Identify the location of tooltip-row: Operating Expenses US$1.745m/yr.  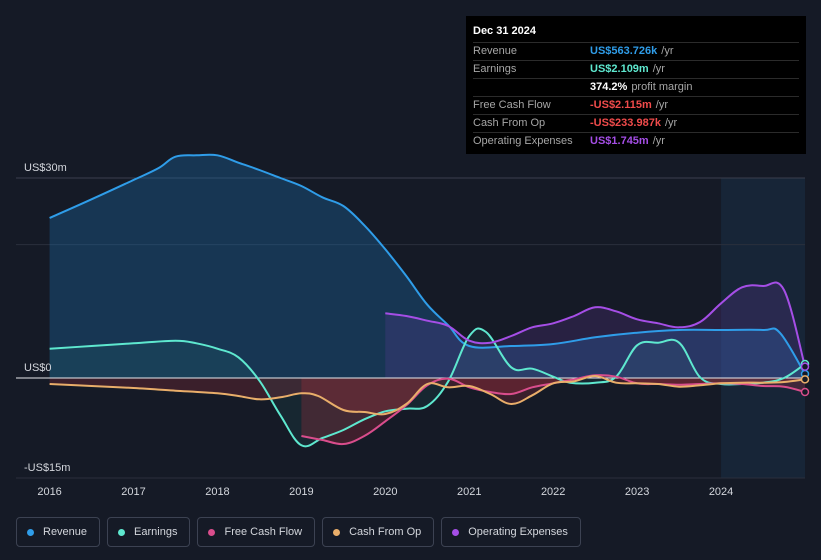
(636, 141).